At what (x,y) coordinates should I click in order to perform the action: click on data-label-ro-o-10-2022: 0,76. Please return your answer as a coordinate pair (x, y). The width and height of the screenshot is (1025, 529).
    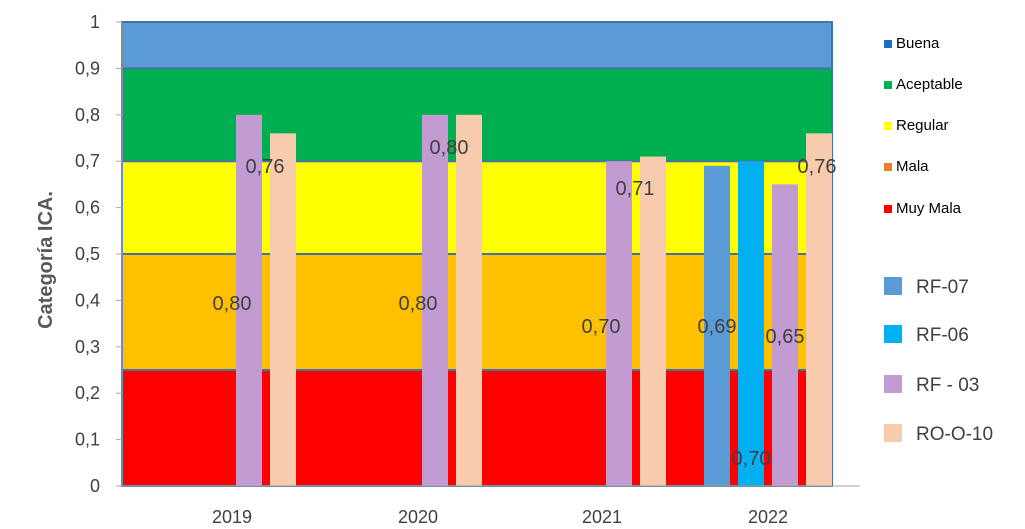
    Looking at the image, I should click on (817, 167).